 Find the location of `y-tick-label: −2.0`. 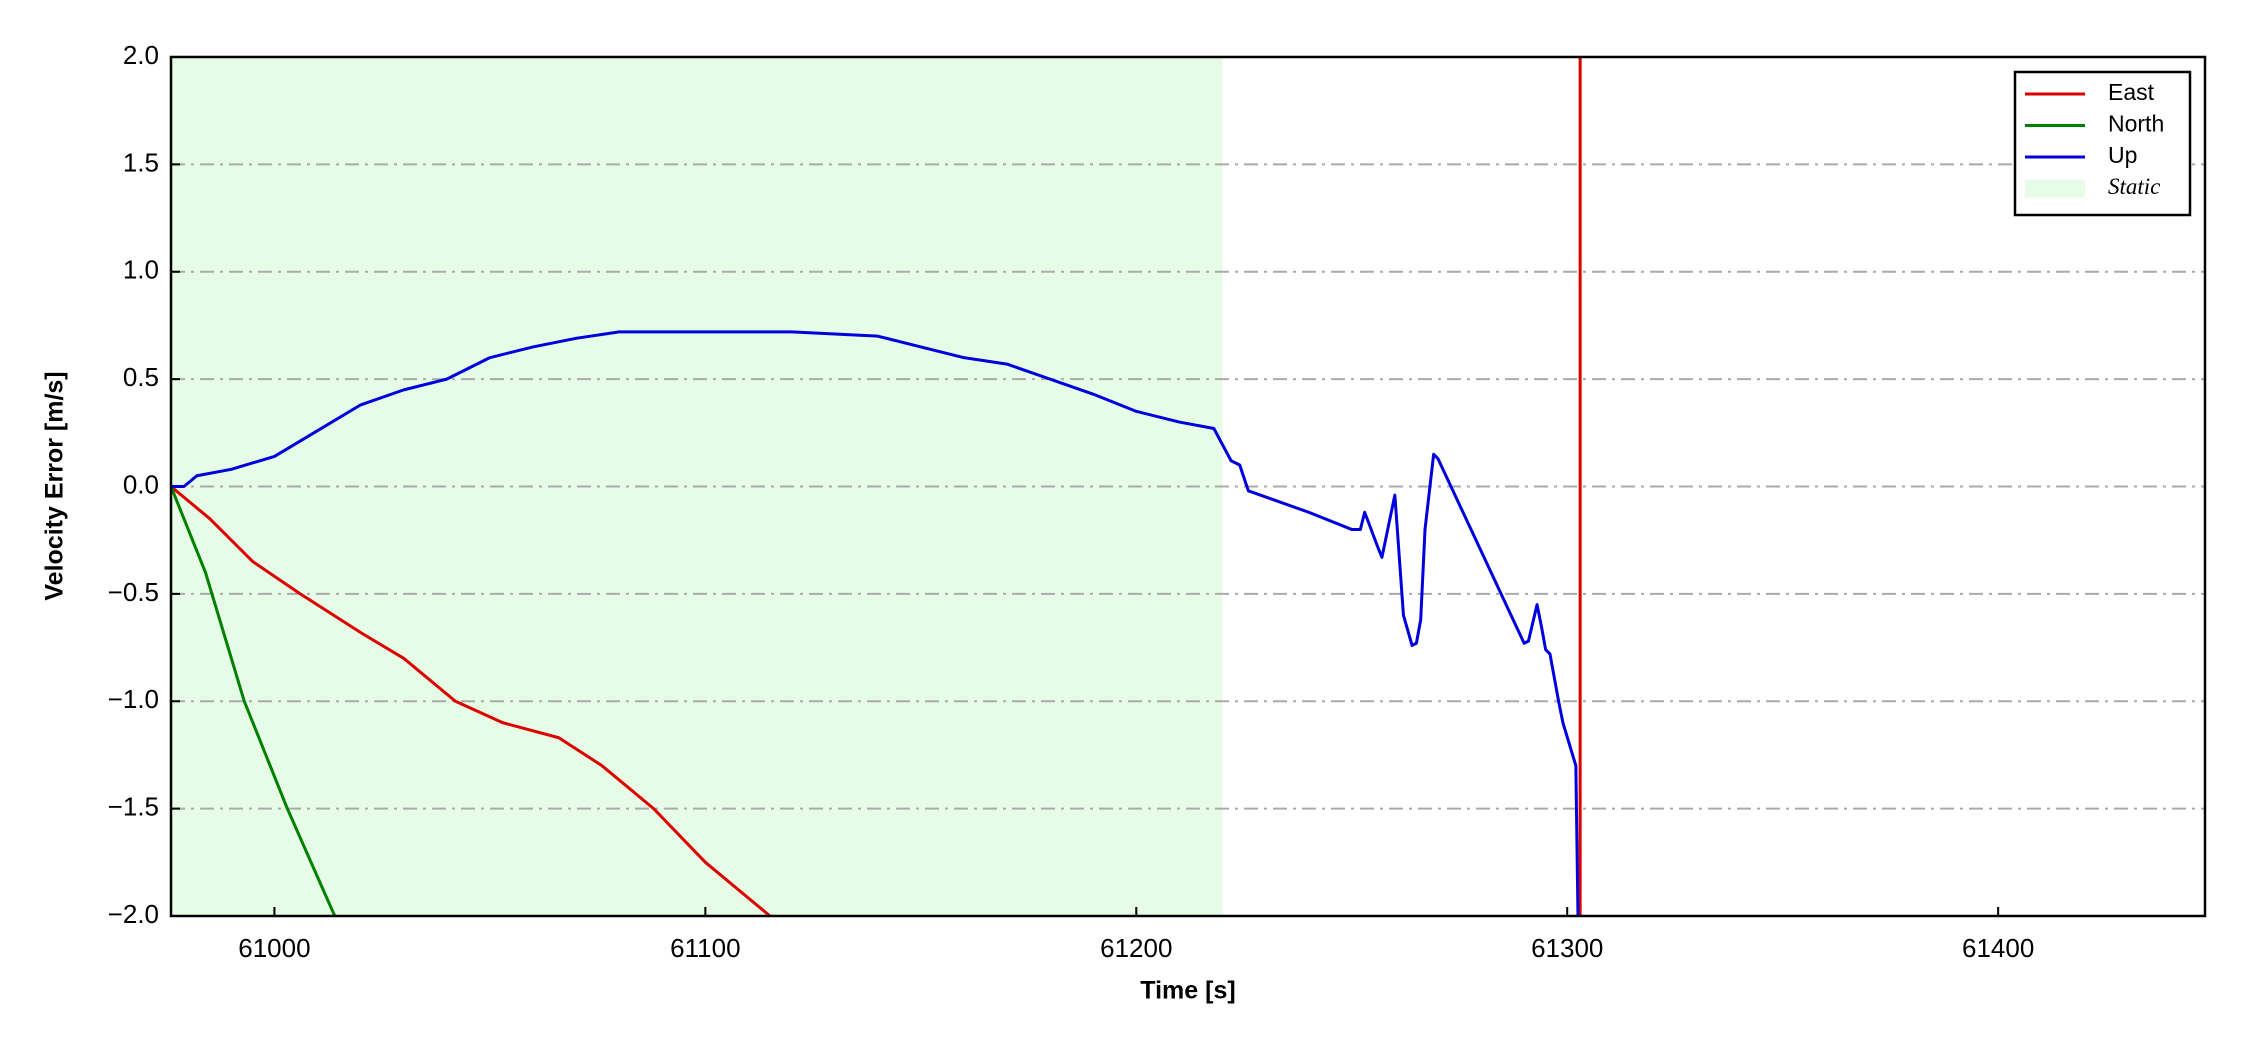

y-tick-label: −2.0 is located at coordinates (133, 914).